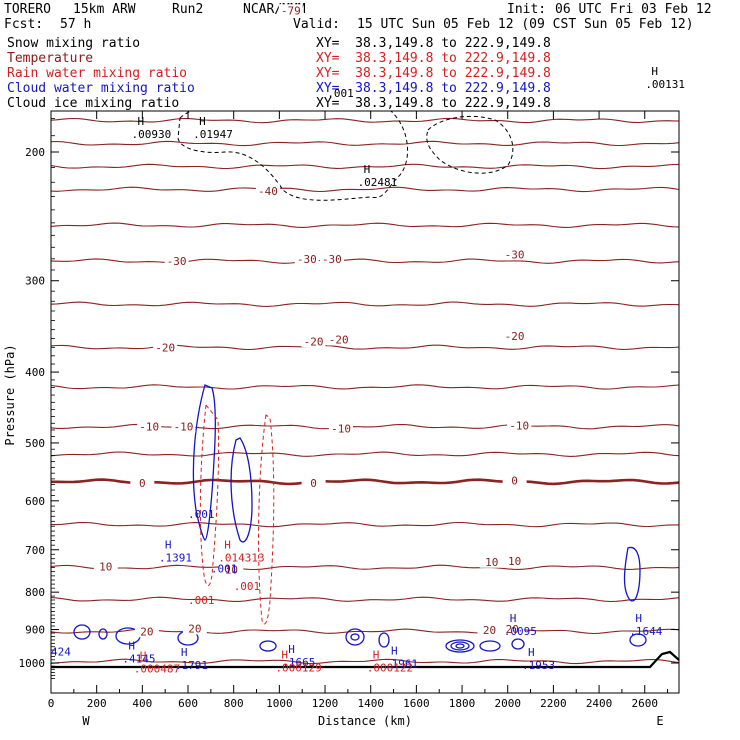  I want to click on maximum-value: .1644, so click(645, 631).